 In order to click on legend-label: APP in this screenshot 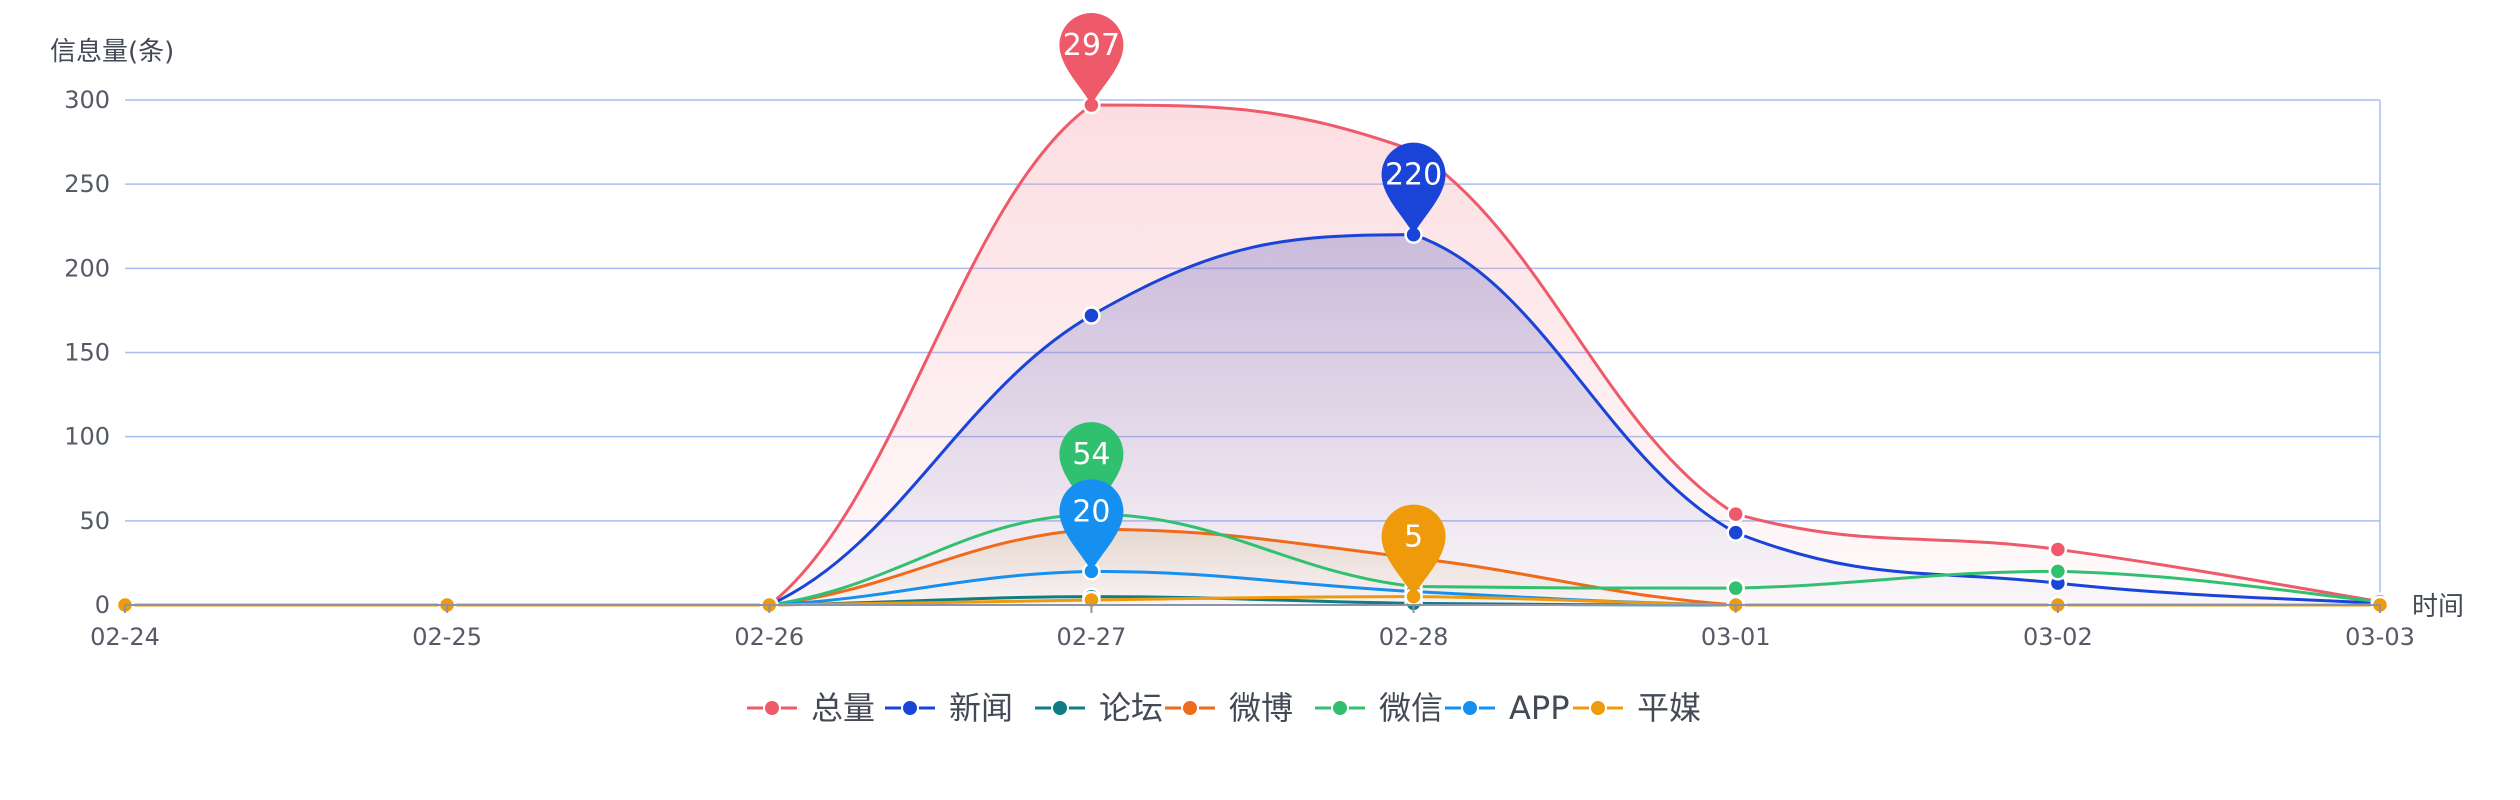, I will do `click(1539, 708)`.